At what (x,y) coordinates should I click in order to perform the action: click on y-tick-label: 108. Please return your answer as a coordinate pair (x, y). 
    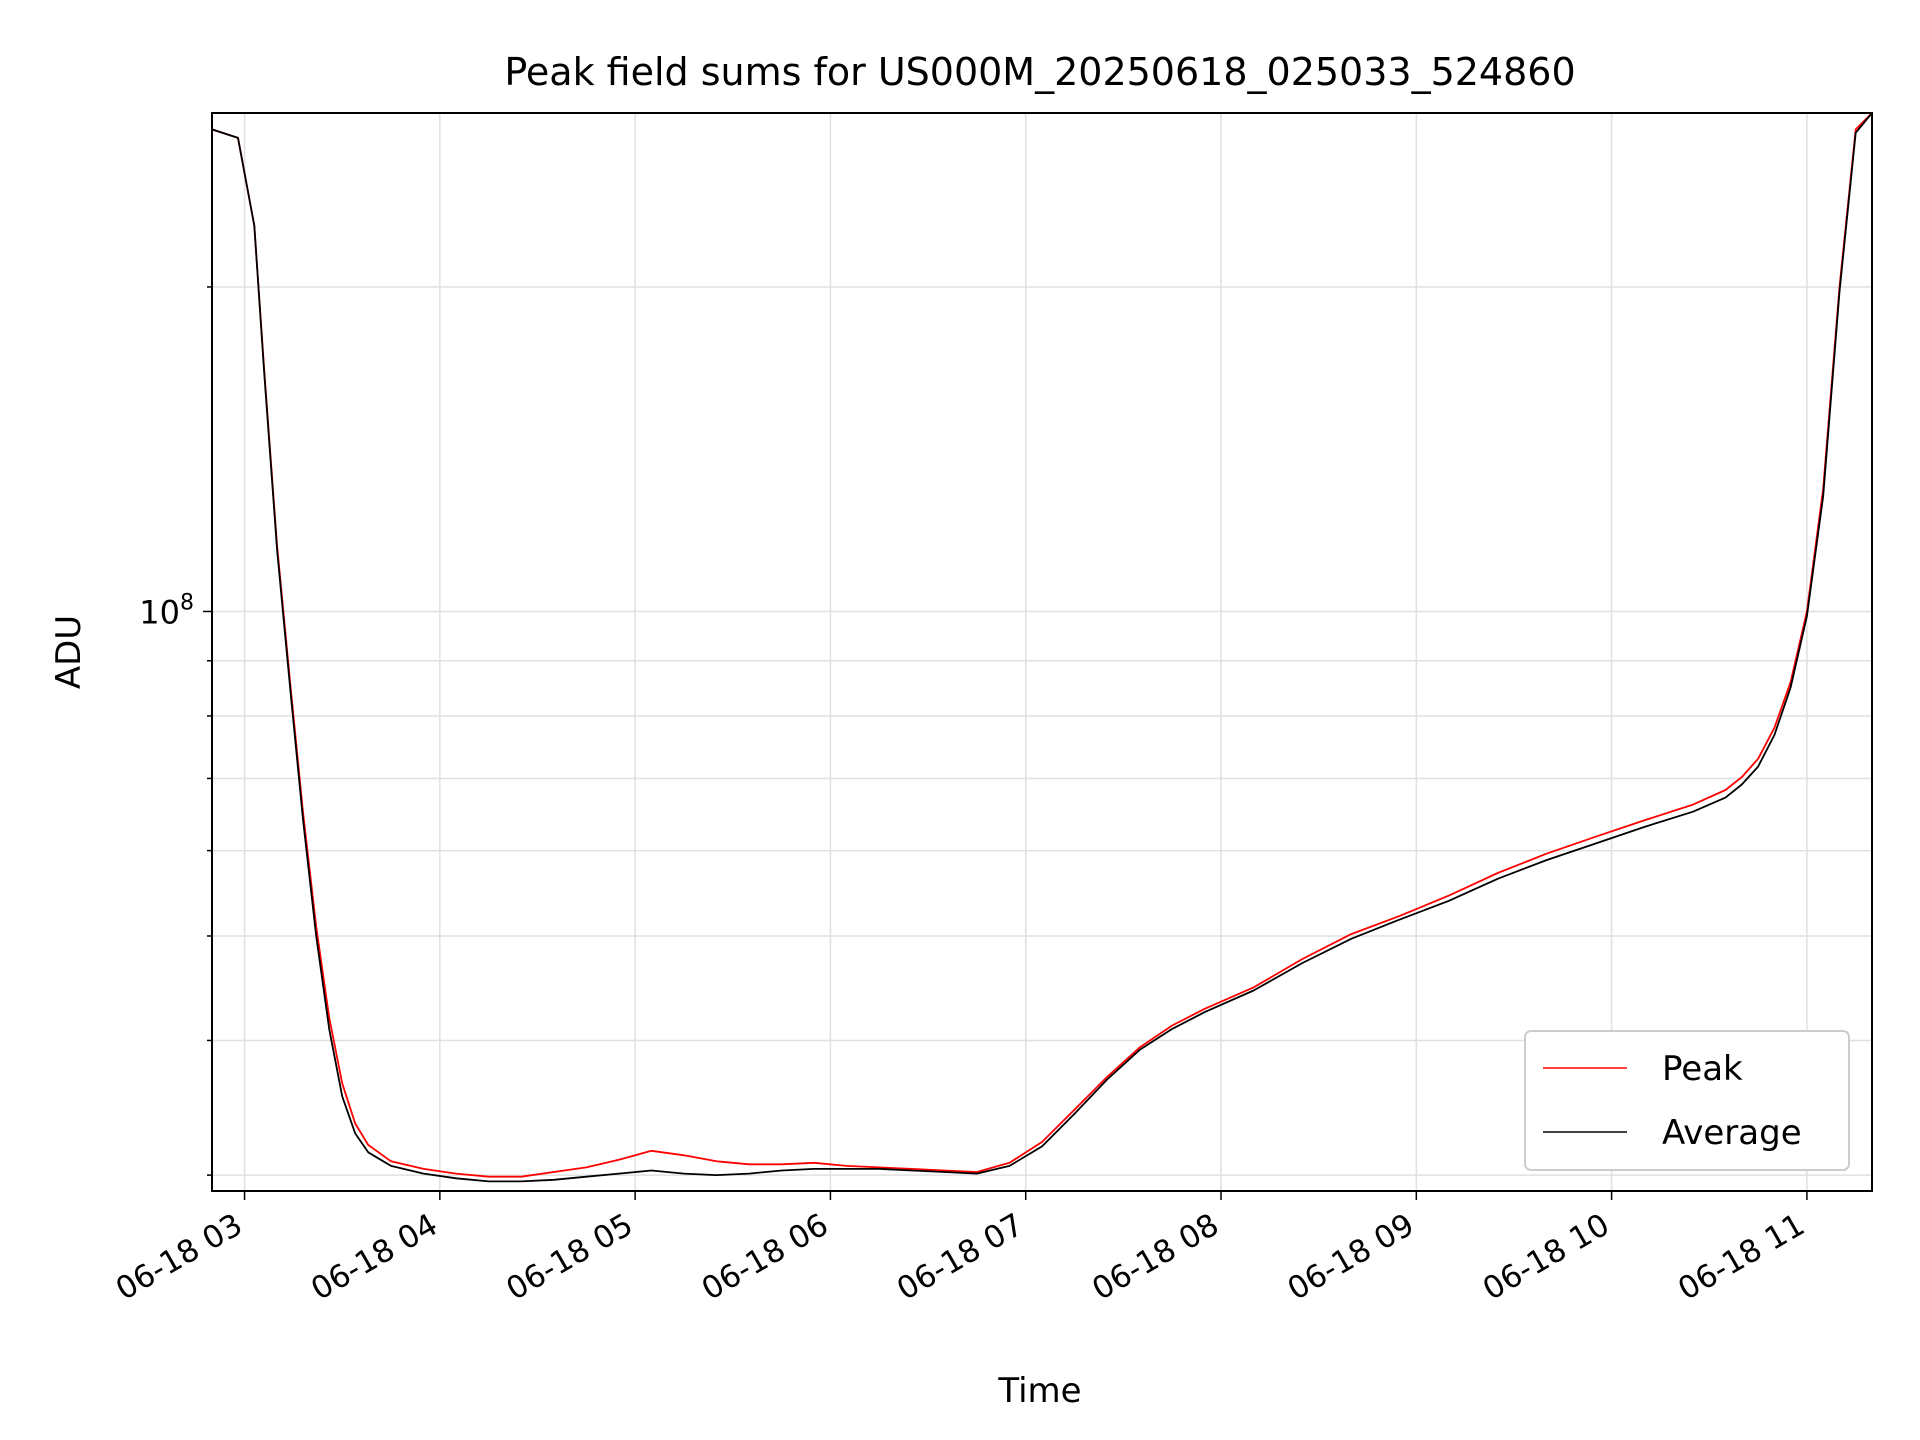
    Looking at the image, I should click on (166, 610).